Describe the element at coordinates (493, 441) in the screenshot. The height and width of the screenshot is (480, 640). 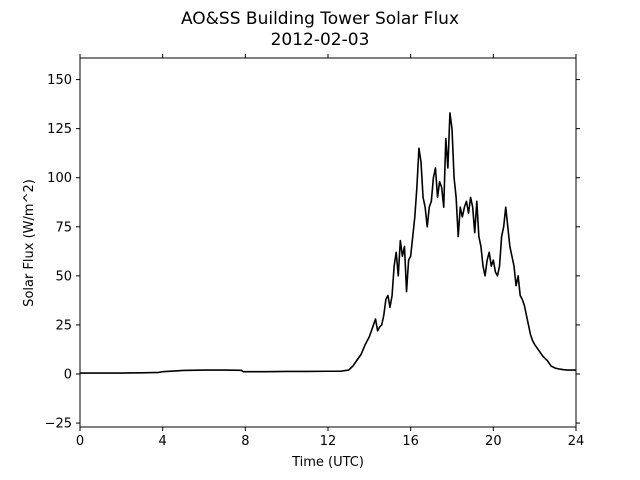
I see `x-tick-label: 20` at that location.